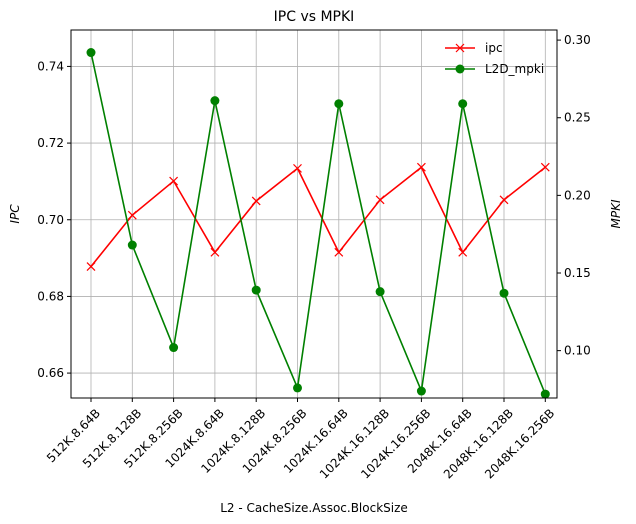  What do you see at coordinates (395, 443) in the screenshot?
I see `x-tick-label: 1024K.16.256B` at bounding box center [395, 443].